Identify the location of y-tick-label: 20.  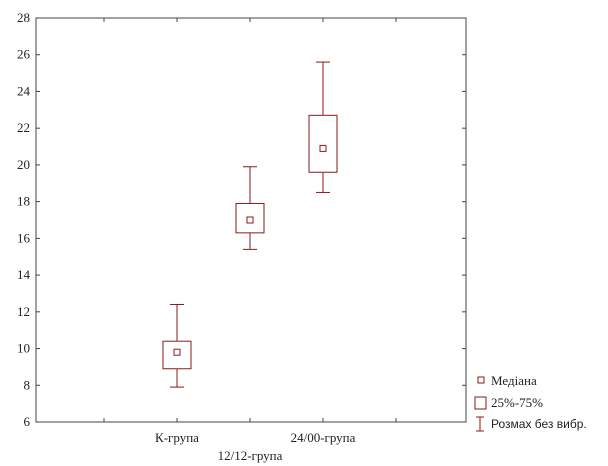
(23, 164).